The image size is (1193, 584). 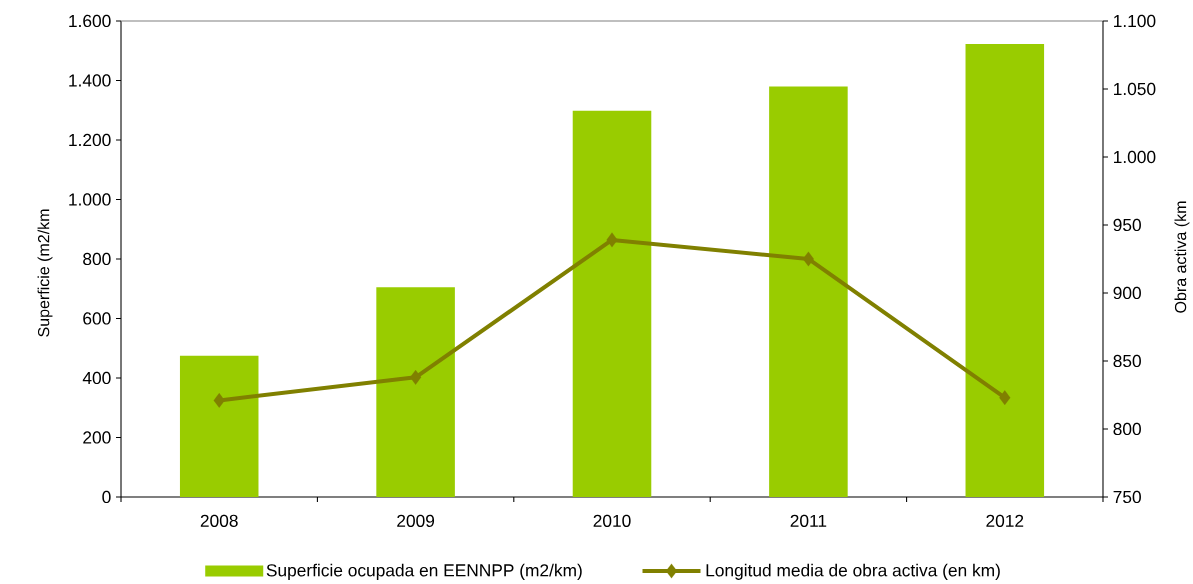 I want to click on y-axis-title: Superficie (m2/km, so click(x=45, y=273).